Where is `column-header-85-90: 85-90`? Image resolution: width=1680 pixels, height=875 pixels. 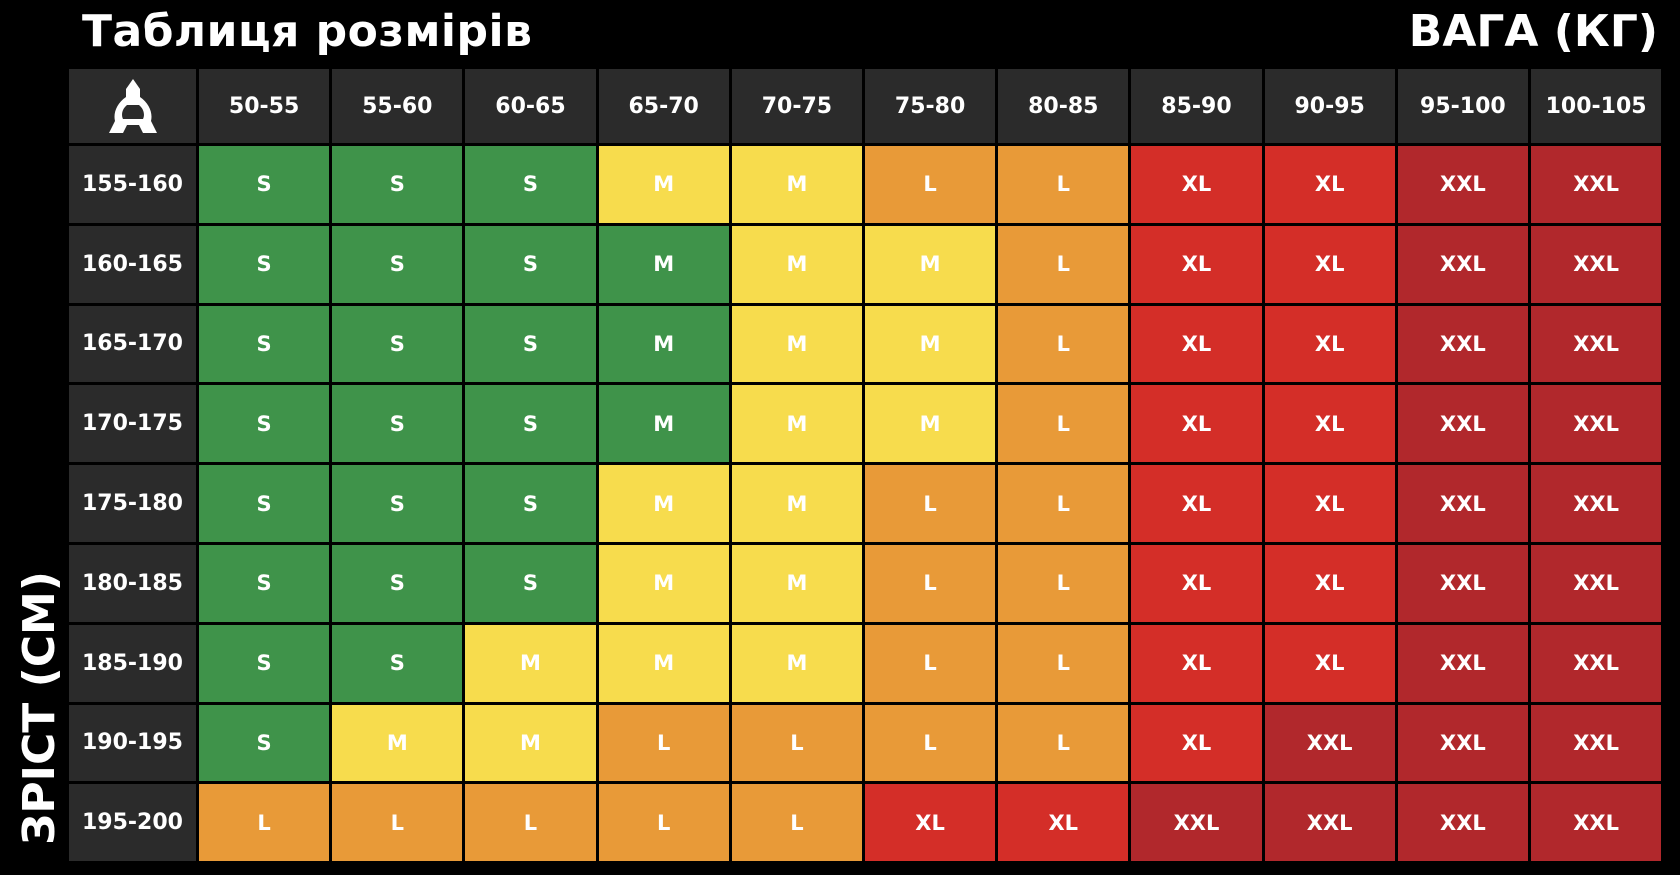 column-header-85-90: 85-90 is located at coordinates (1196, 106).